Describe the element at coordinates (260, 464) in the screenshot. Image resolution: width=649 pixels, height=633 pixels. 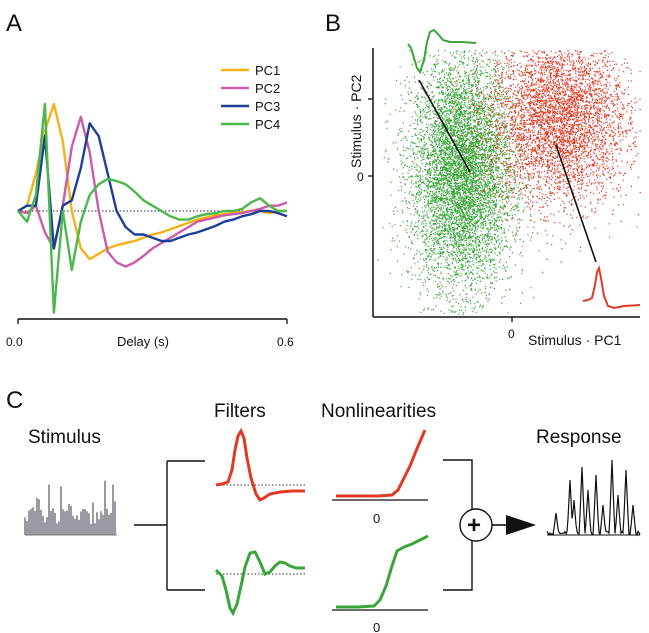
I see `filter-top-curve` at that location.